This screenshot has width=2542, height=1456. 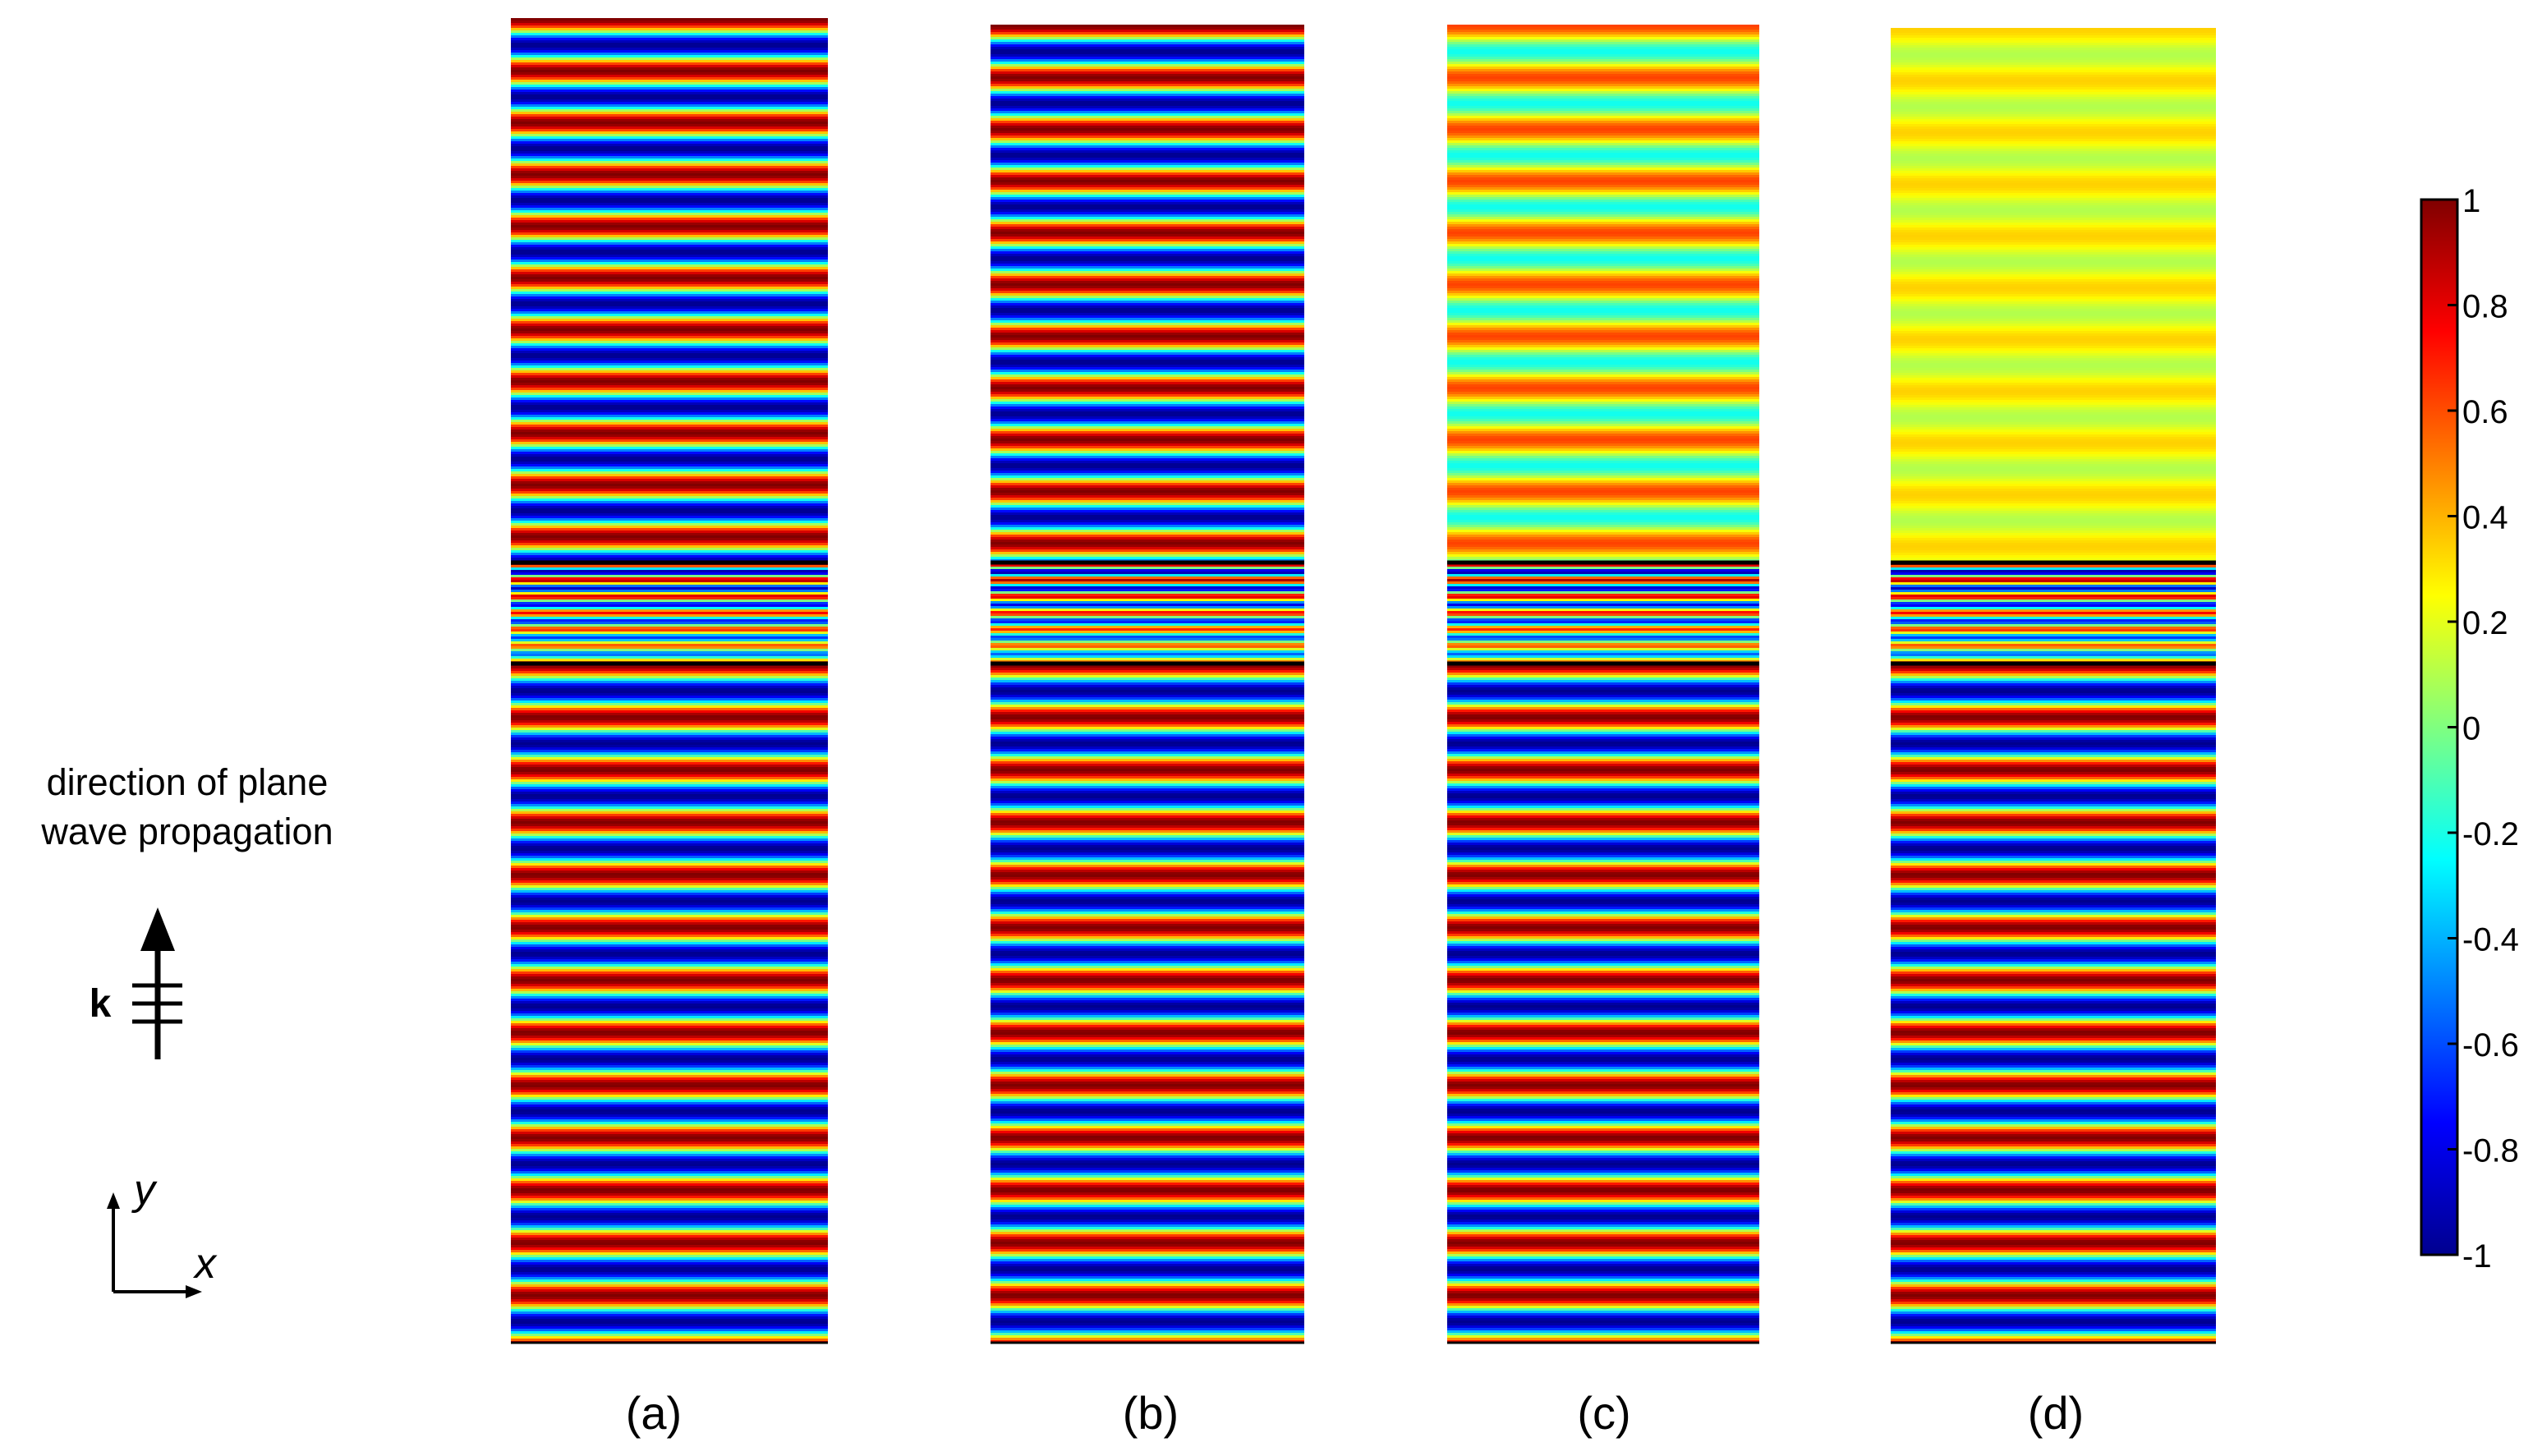 I want to click on propagation-text-line1: direction of plane, so click(x=188, y=782).